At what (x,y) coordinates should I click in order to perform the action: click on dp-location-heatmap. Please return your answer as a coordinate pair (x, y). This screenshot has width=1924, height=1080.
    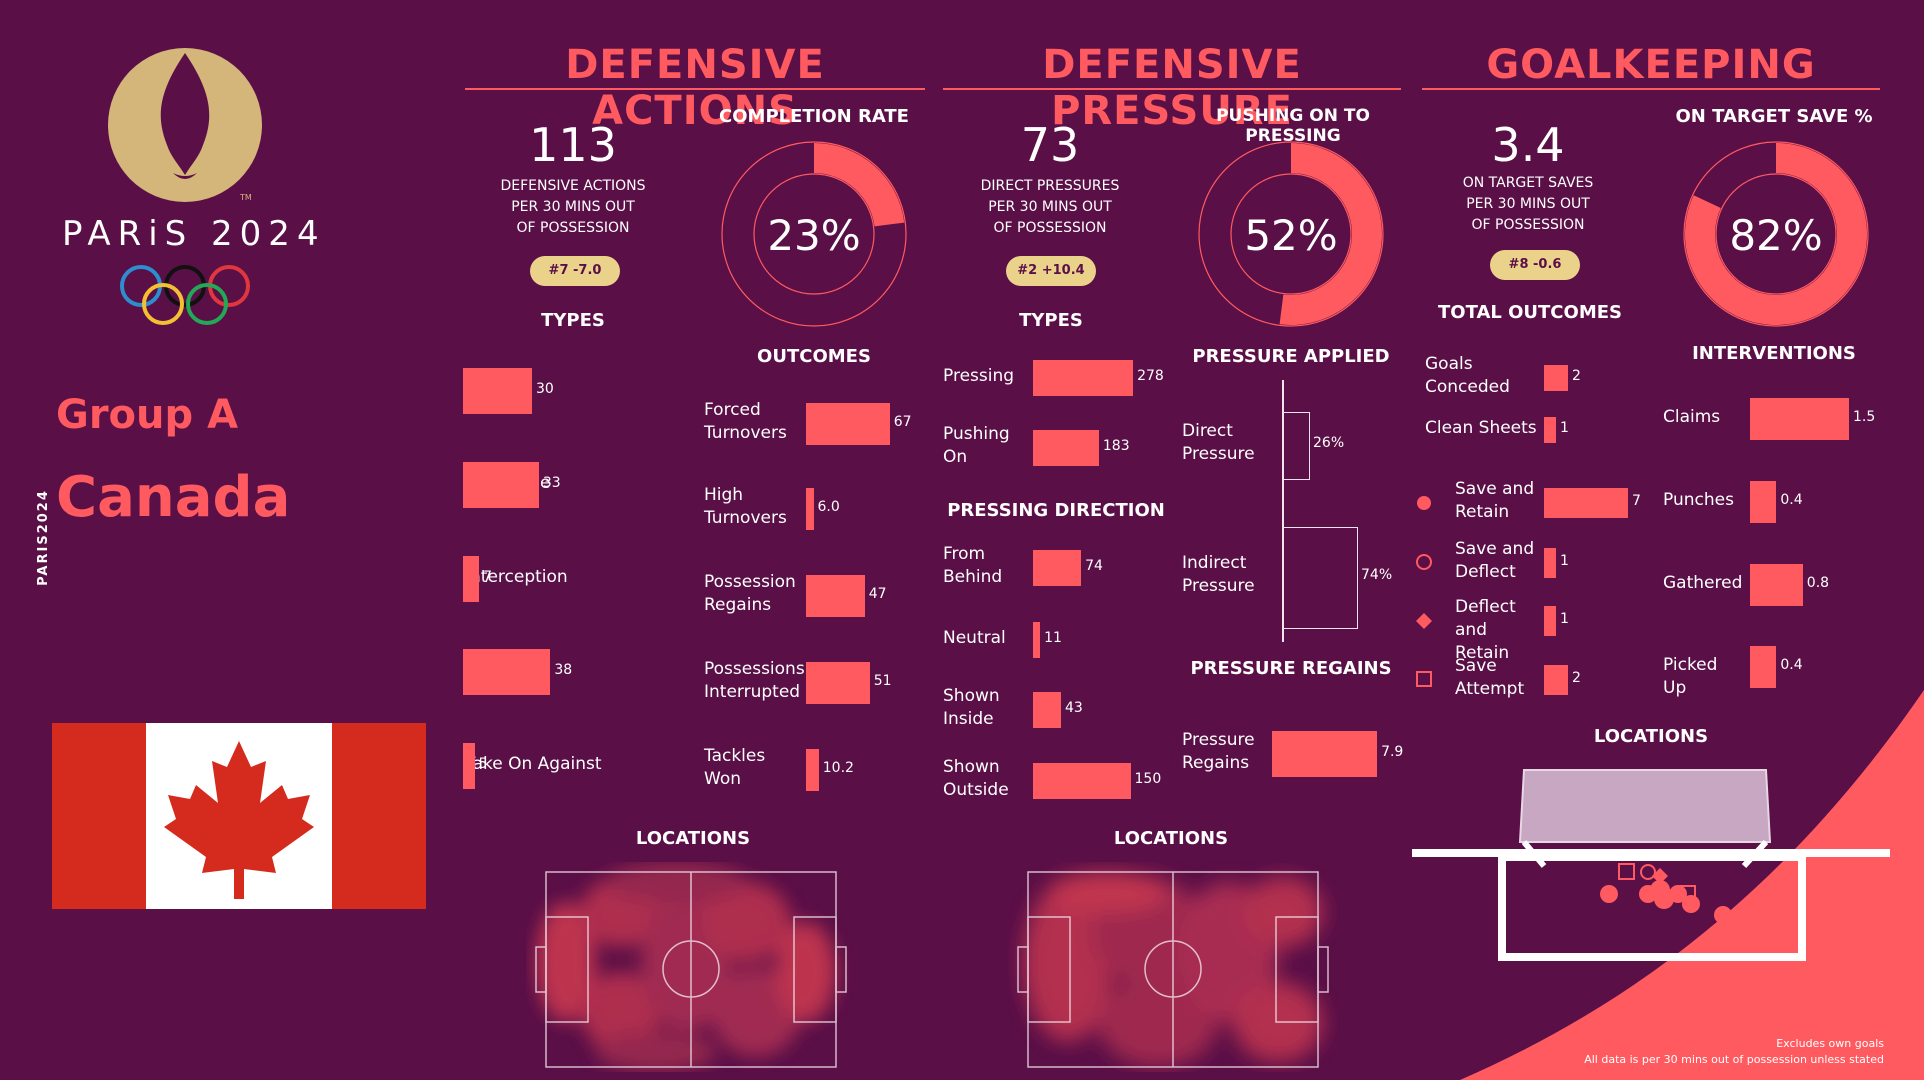
    Looking at the image, I should click on (1173, 969).